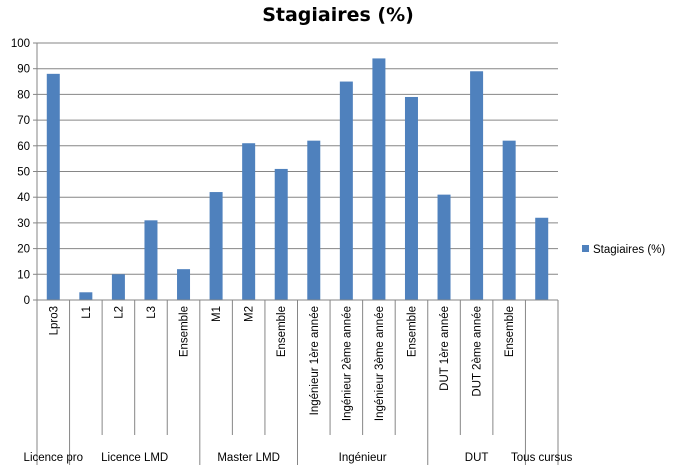  I want to click on x-group-label: Master LMD, so click(248, 458).